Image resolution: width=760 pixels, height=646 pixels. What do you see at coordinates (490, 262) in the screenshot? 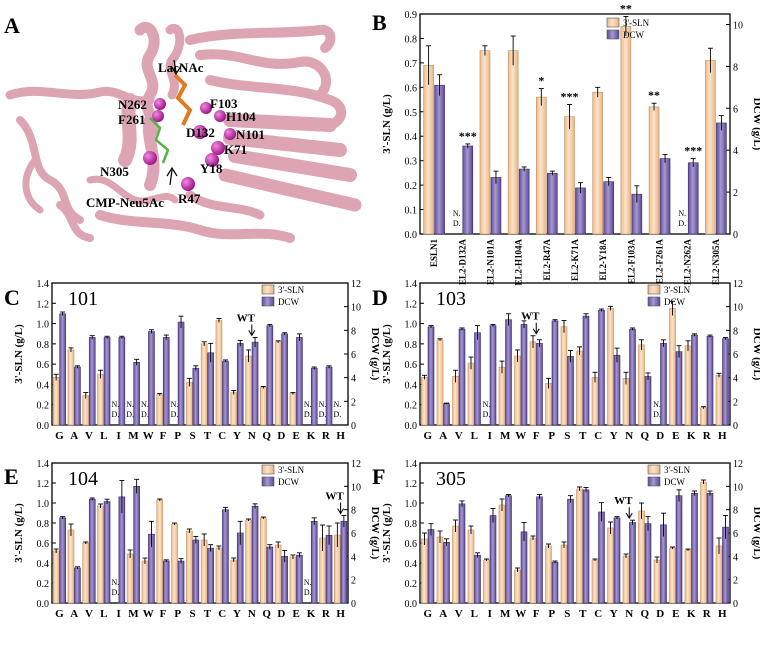
I see `x-tick-label: EL2-N101A` at bounding box center [490, 262].